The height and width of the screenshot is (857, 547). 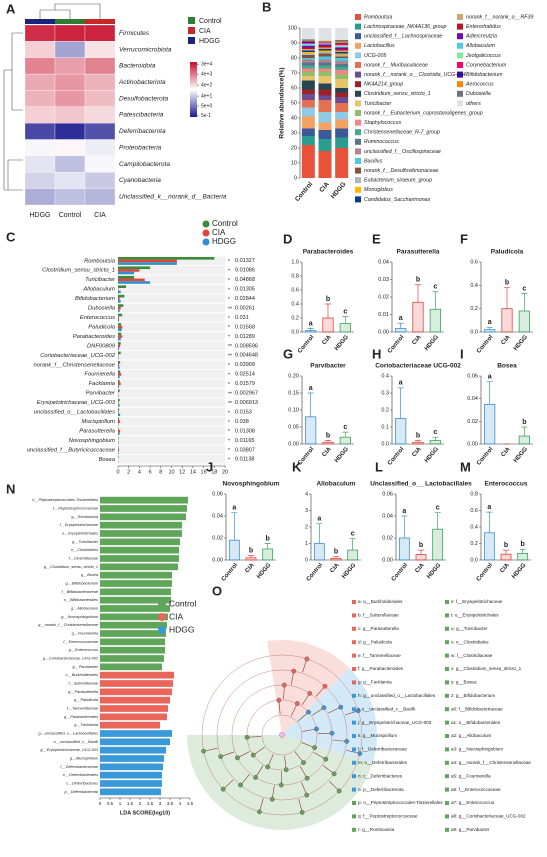 What do you see at coordinates (13, 111) in the screenshot?
I see `dendrogram-left` at bounding box center [13, 111].